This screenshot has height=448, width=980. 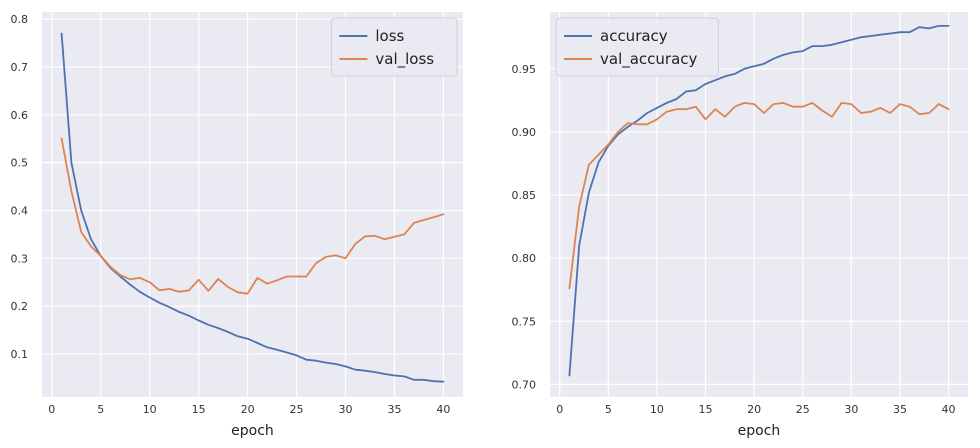 What do you see at coordinates (759, 431) in the screenshot?
I see `accuracy-x-axis-label: epoch` at bounding box center [759, 431].